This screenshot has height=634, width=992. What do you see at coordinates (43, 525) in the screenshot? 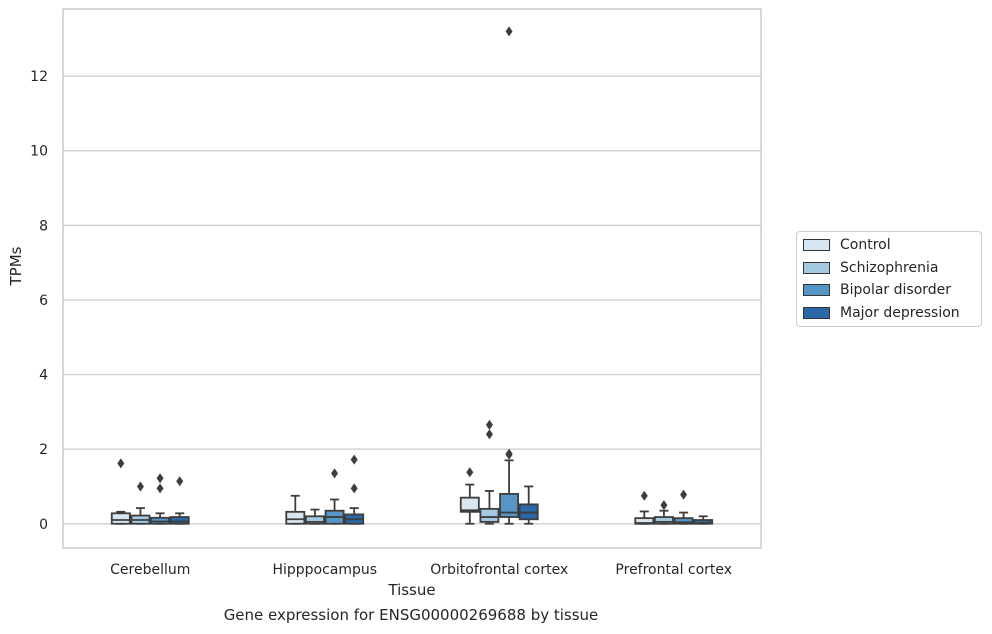
I see `y-tick-label: 0` at bounding box center [43, 525].